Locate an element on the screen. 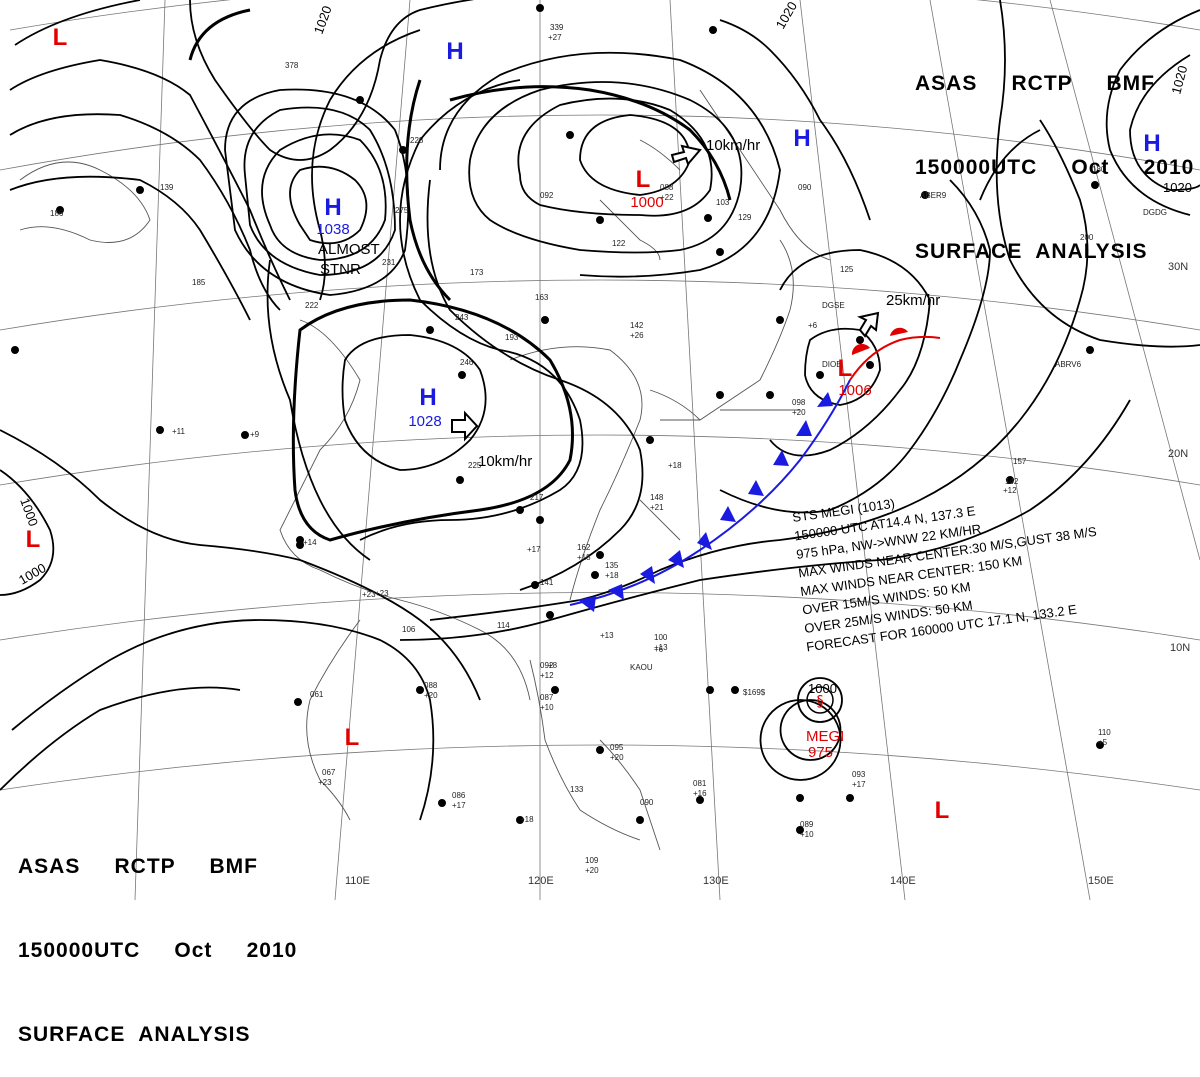 The width and height of the screenshot is (1200, 1077). station-label: 378 is located at coordinates (292, 65).